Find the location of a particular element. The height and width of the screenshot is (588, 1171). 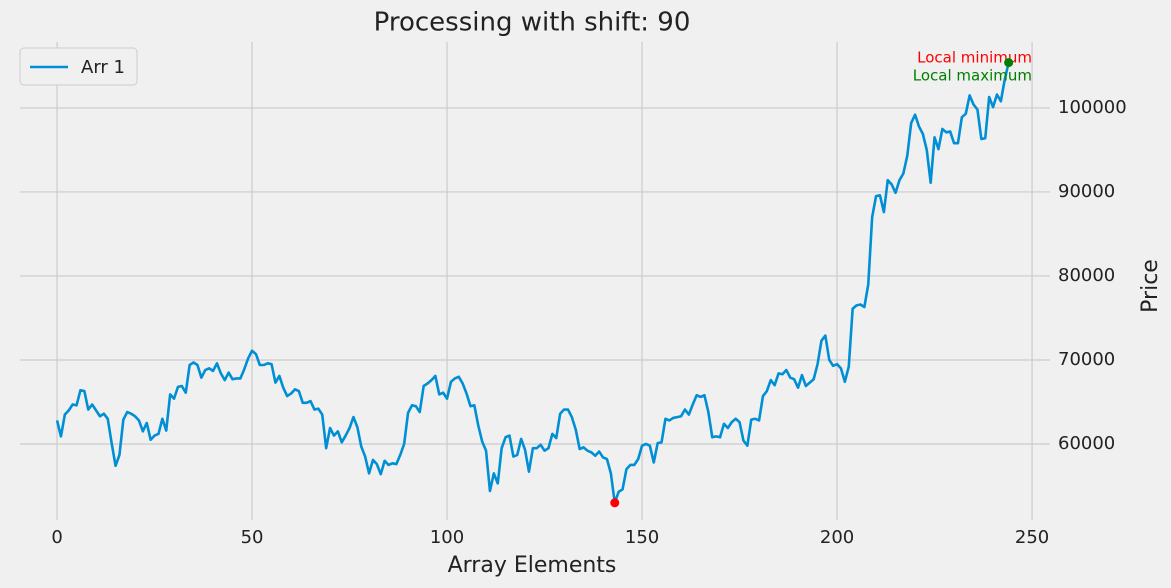

annotation: Local minimum is located at coordinates (974, 58).